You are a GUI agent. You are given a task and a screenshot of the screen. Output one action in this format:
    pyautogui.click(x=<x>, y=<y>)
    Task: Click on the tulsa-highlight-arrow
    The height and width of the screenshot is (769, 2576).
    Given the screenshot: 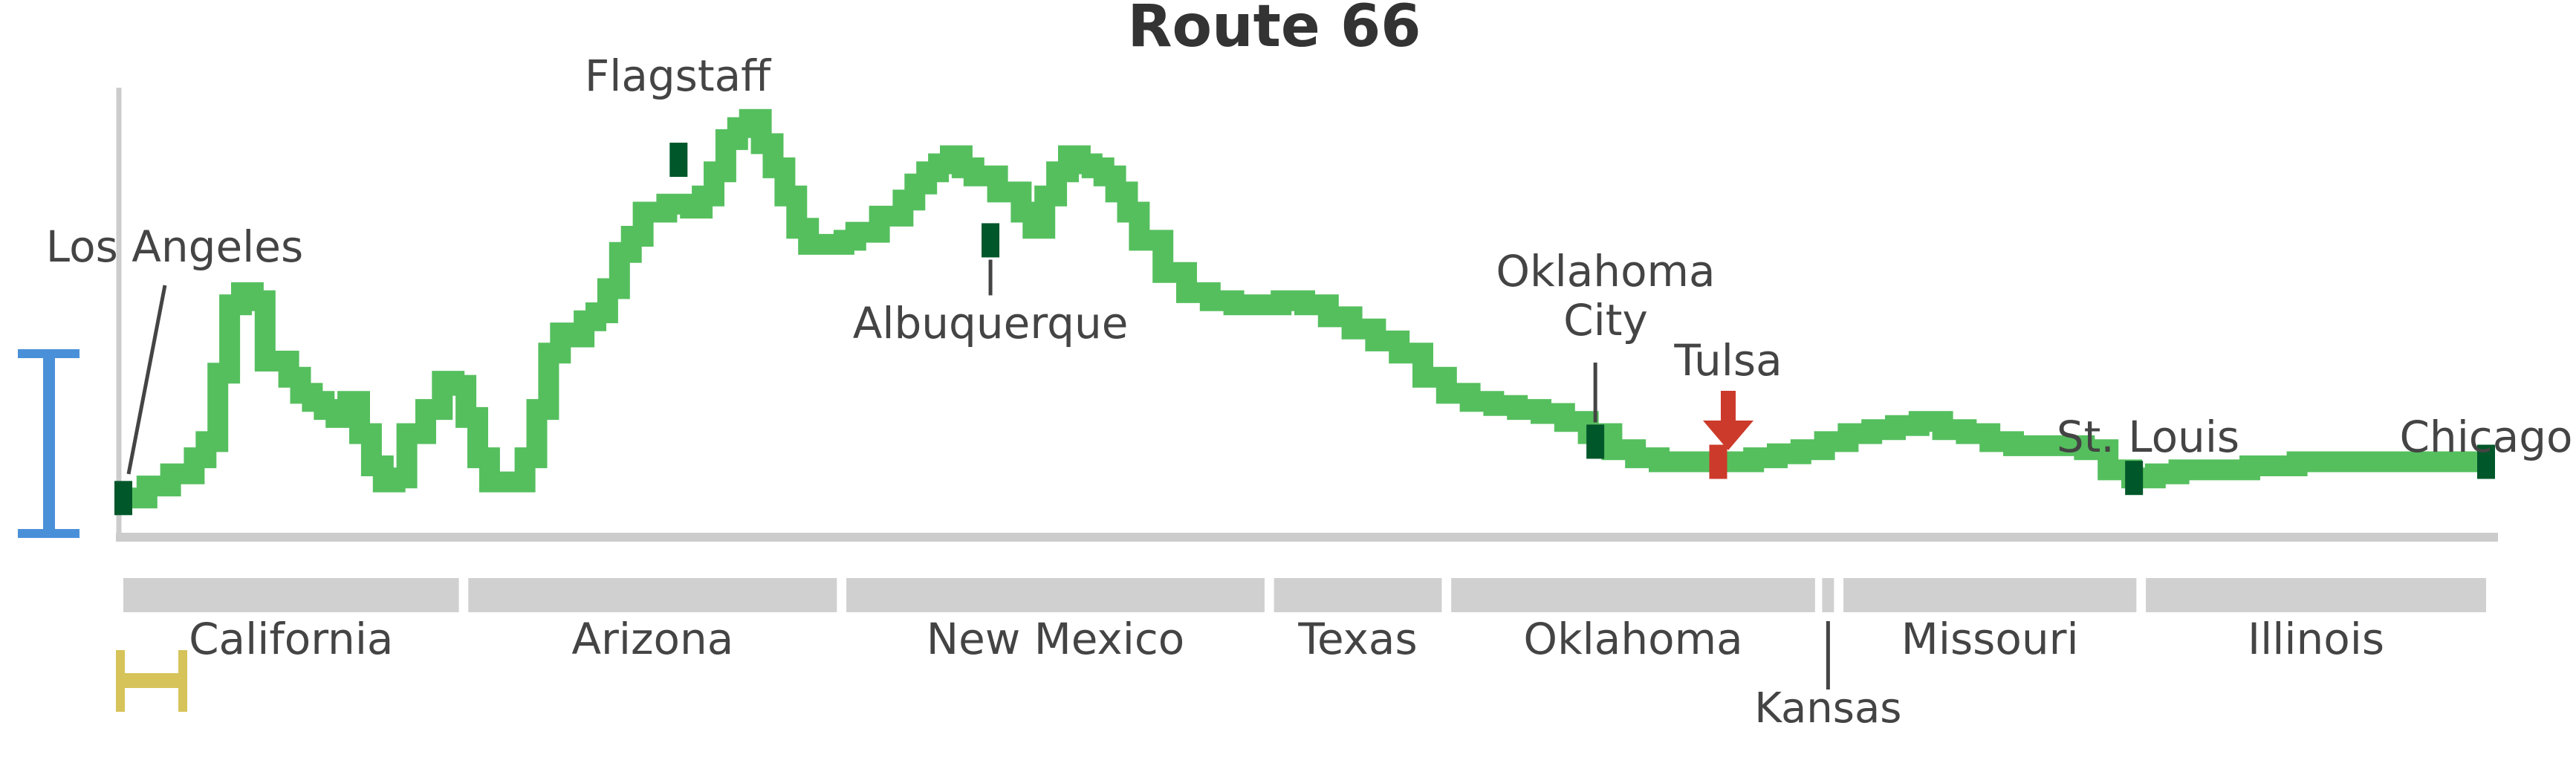 What is the action you would take?
    pyautogui.click(x=1728, y=420)
    